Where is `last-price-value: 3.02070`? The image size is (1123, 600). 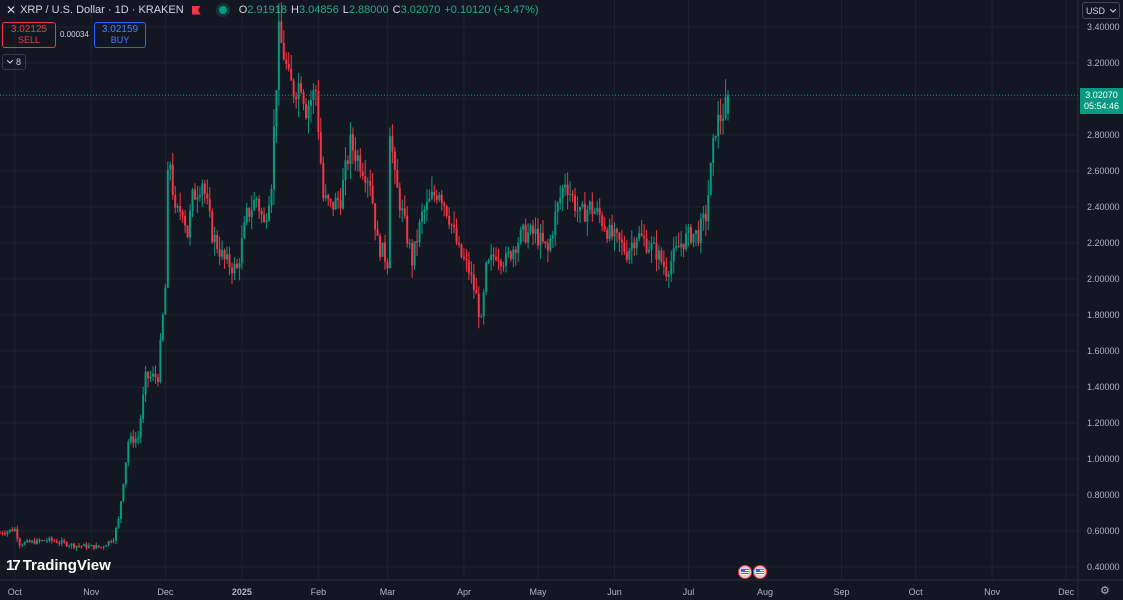
last-price-value: 3.02070 is located at coordinates (1101, 95).